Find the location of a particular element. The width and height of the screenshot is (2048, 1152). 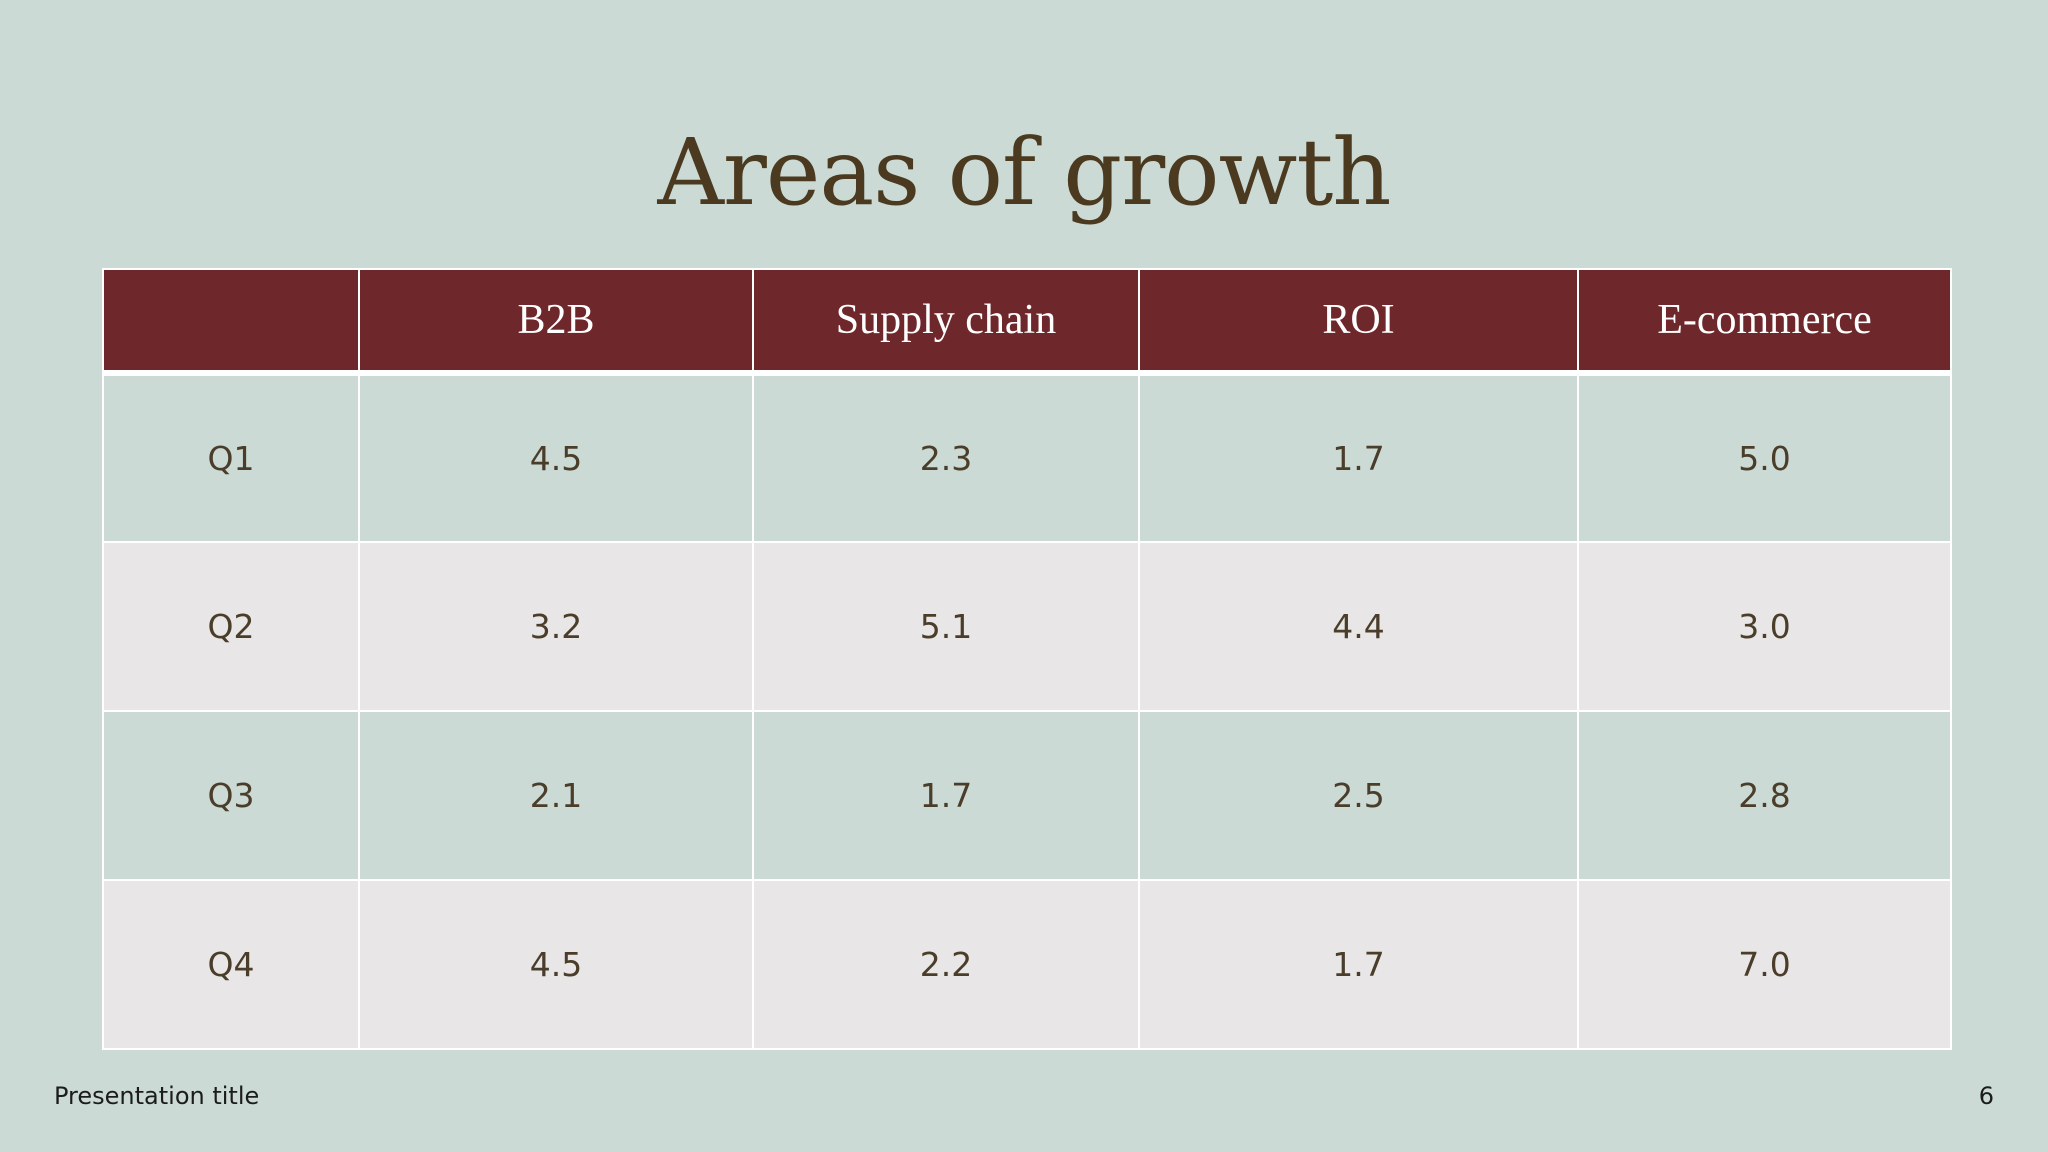

table-cell: 2.2 is located at coordinates (946, 964).